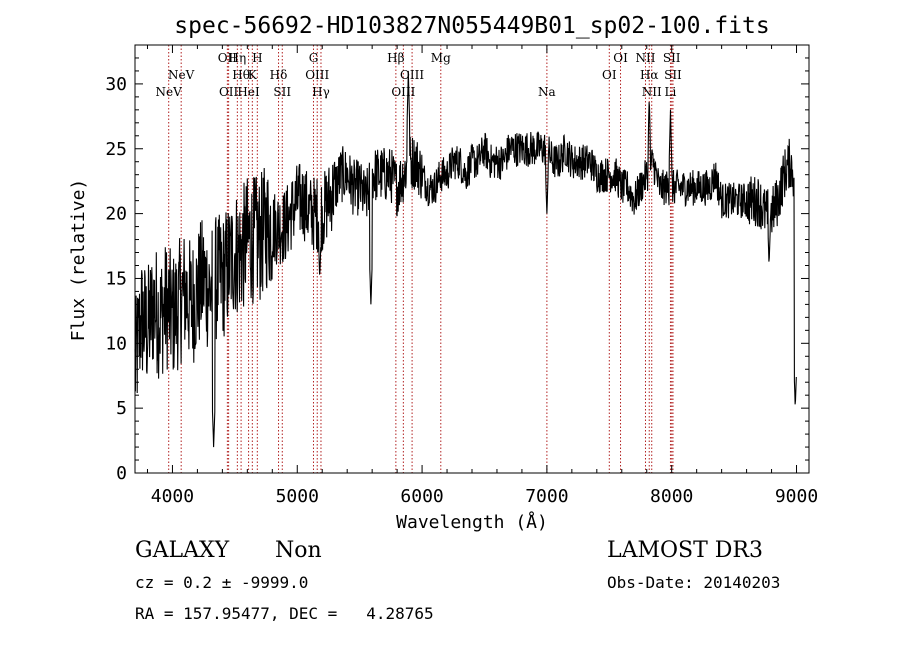 Image resolution: width=900 pixels, height=649 pixels. Describe the element at coordinates (694, 582) in the screenshot. I see `obs-date: Obs-Date: 20140203` at that location.